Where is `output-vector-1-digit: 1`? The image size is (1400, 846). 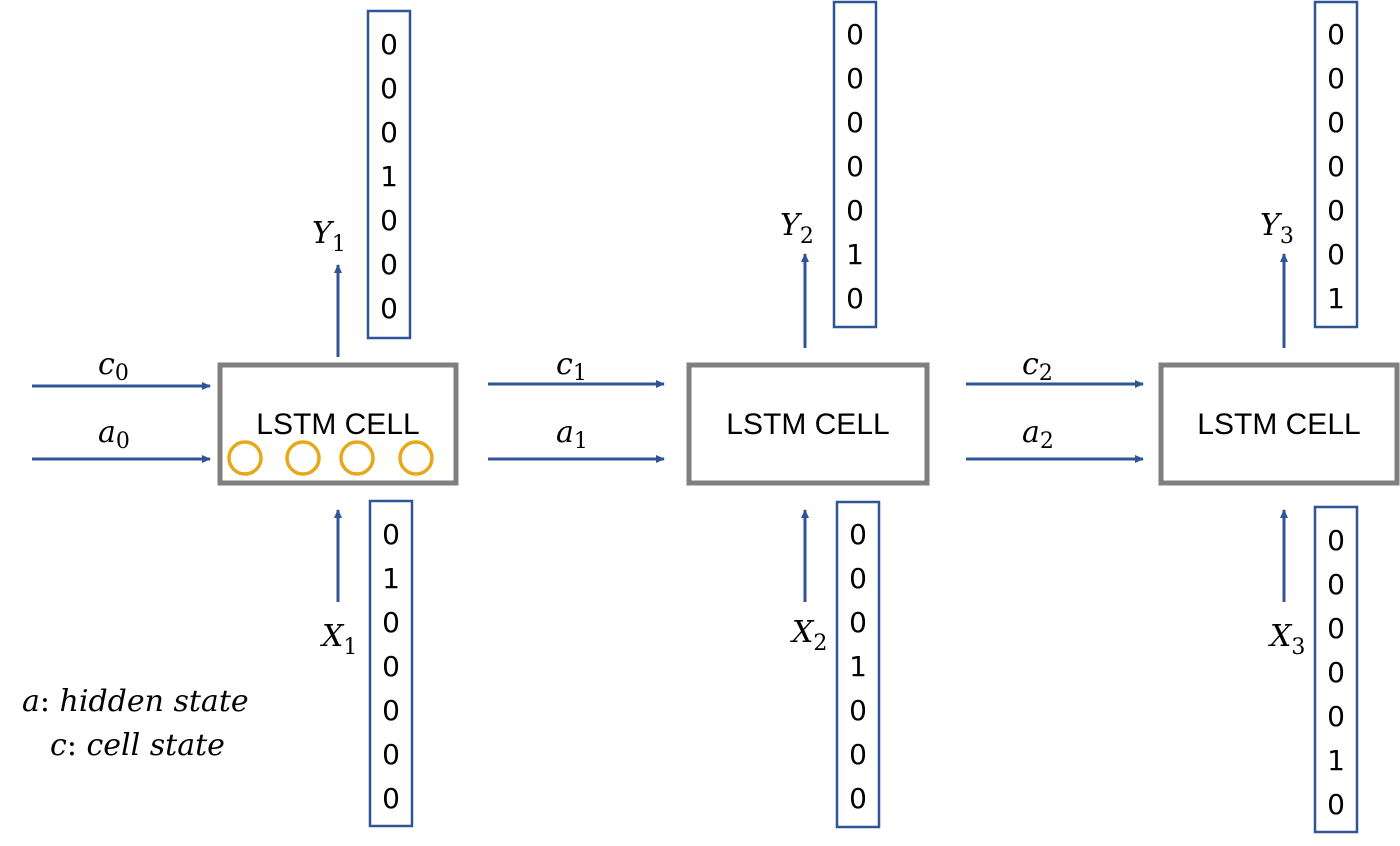
output-vector-1-digit: 1 is located at coordinates (389, 176).